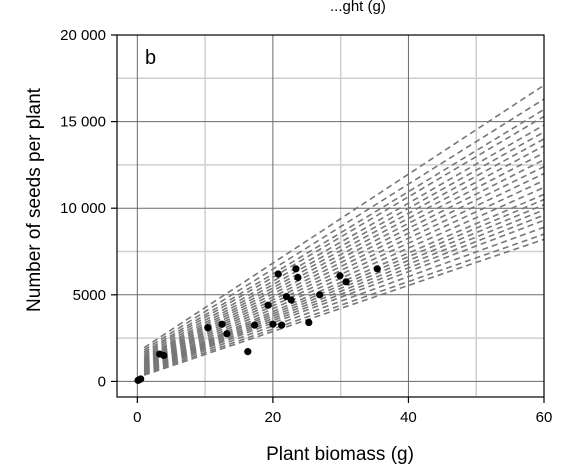  Describe the element at coordinates (340, 454) in the screenshot. I see `x-axis-title: Plant biomass (g)` at that location.